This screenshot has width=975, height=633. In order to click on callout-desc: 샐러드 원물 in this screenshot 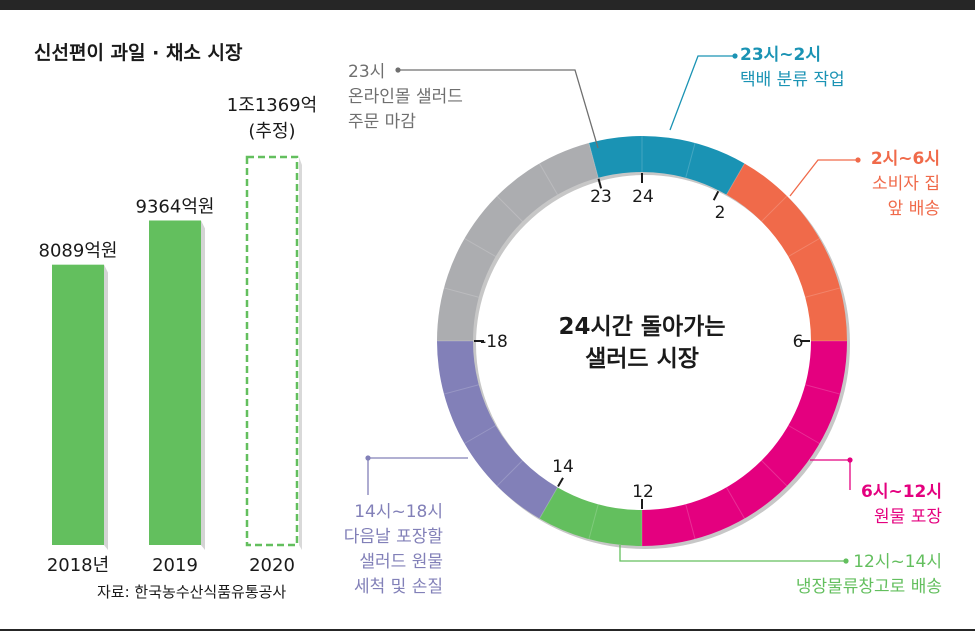, I will do `click(401, 562)`.